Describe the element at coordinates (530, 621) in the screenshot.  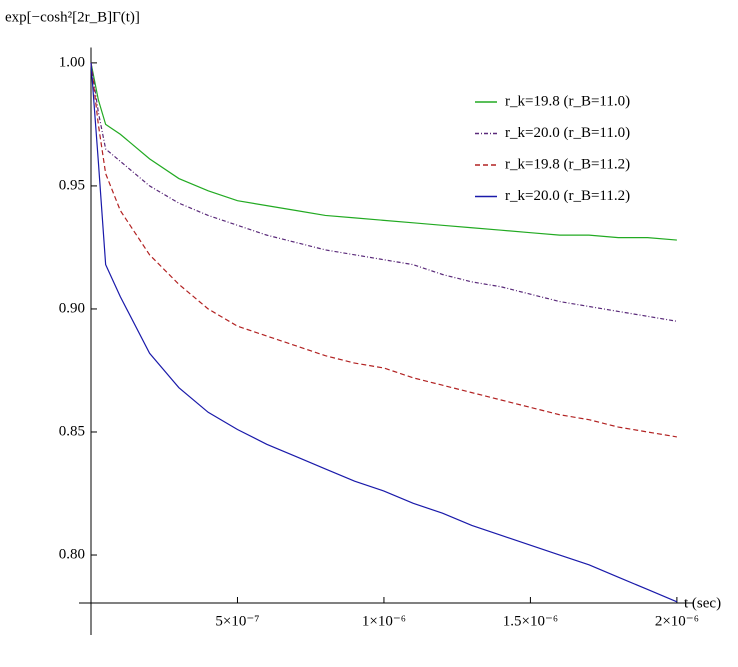
I see `x-tick-label: 1.5×10⁻⁶` at that location.